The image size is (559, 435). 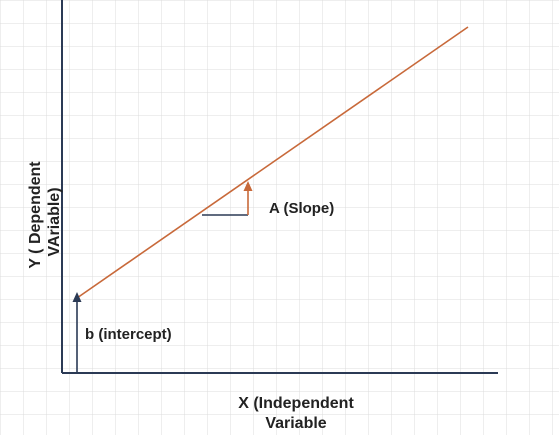 What do you see at coordinates (35, 215) in the screenshot?
I see `y-axis-label-line1: Y ( Dependent` at bounding box center [35, 215].